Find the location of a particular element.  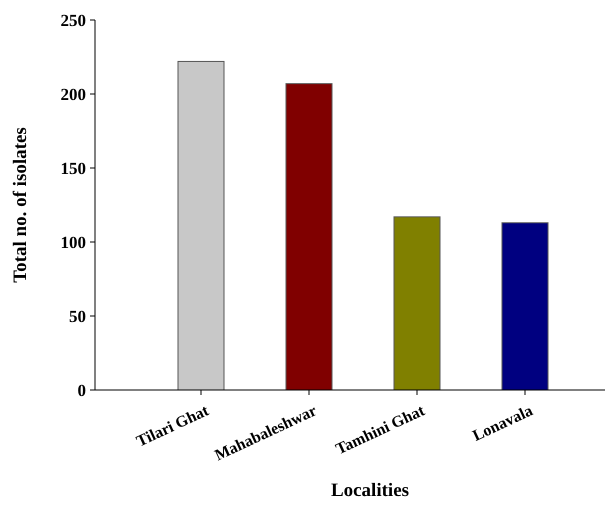

y-tick-label: 0 is located at coordinates (82, 390).